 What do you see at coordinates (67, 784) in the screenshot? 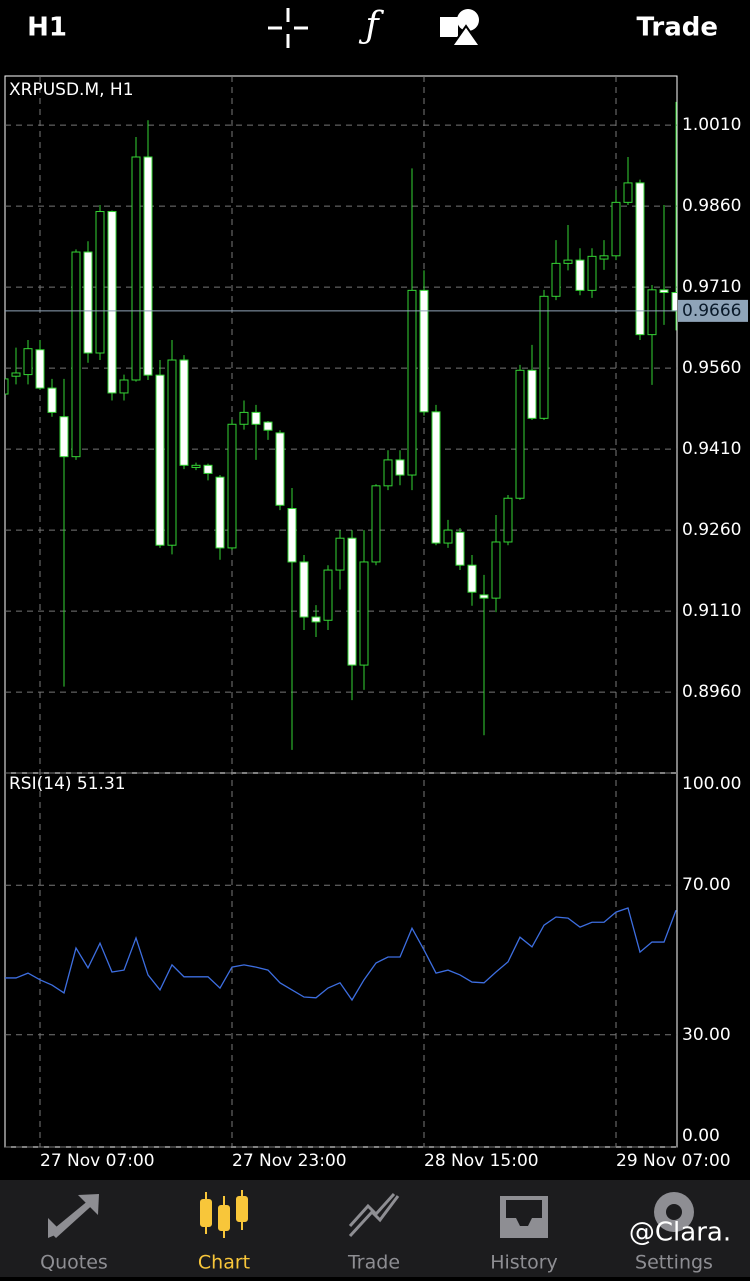
I see `rsi-title: RSI(14) 51.31` at bounding box center [67, 784].